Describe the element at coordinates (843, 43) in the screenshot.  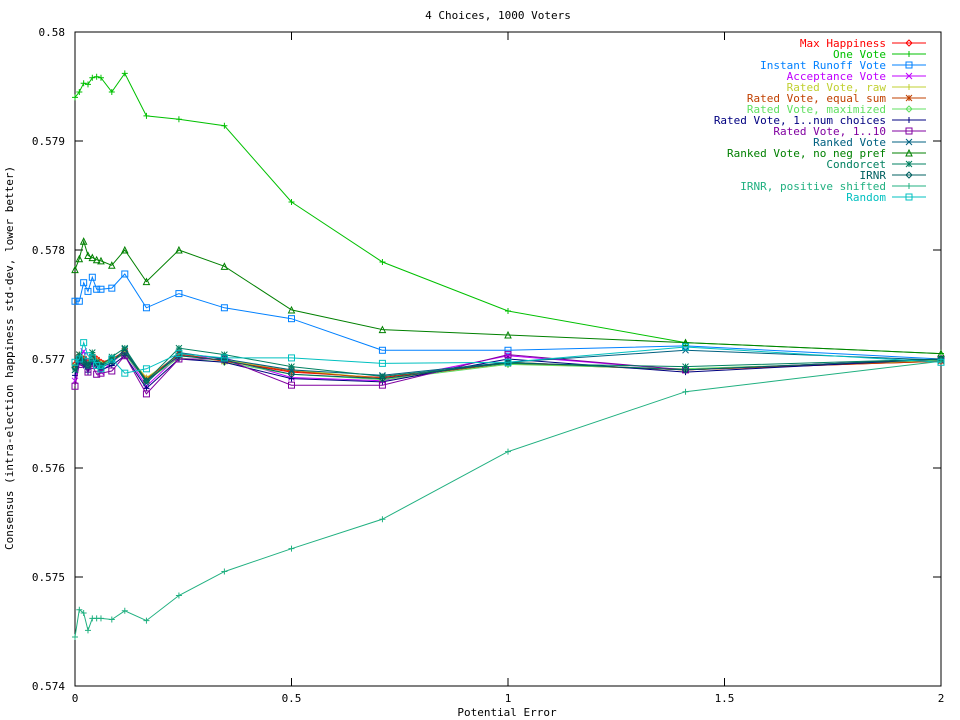
I see `legend-label: Max Happiness` at that location.